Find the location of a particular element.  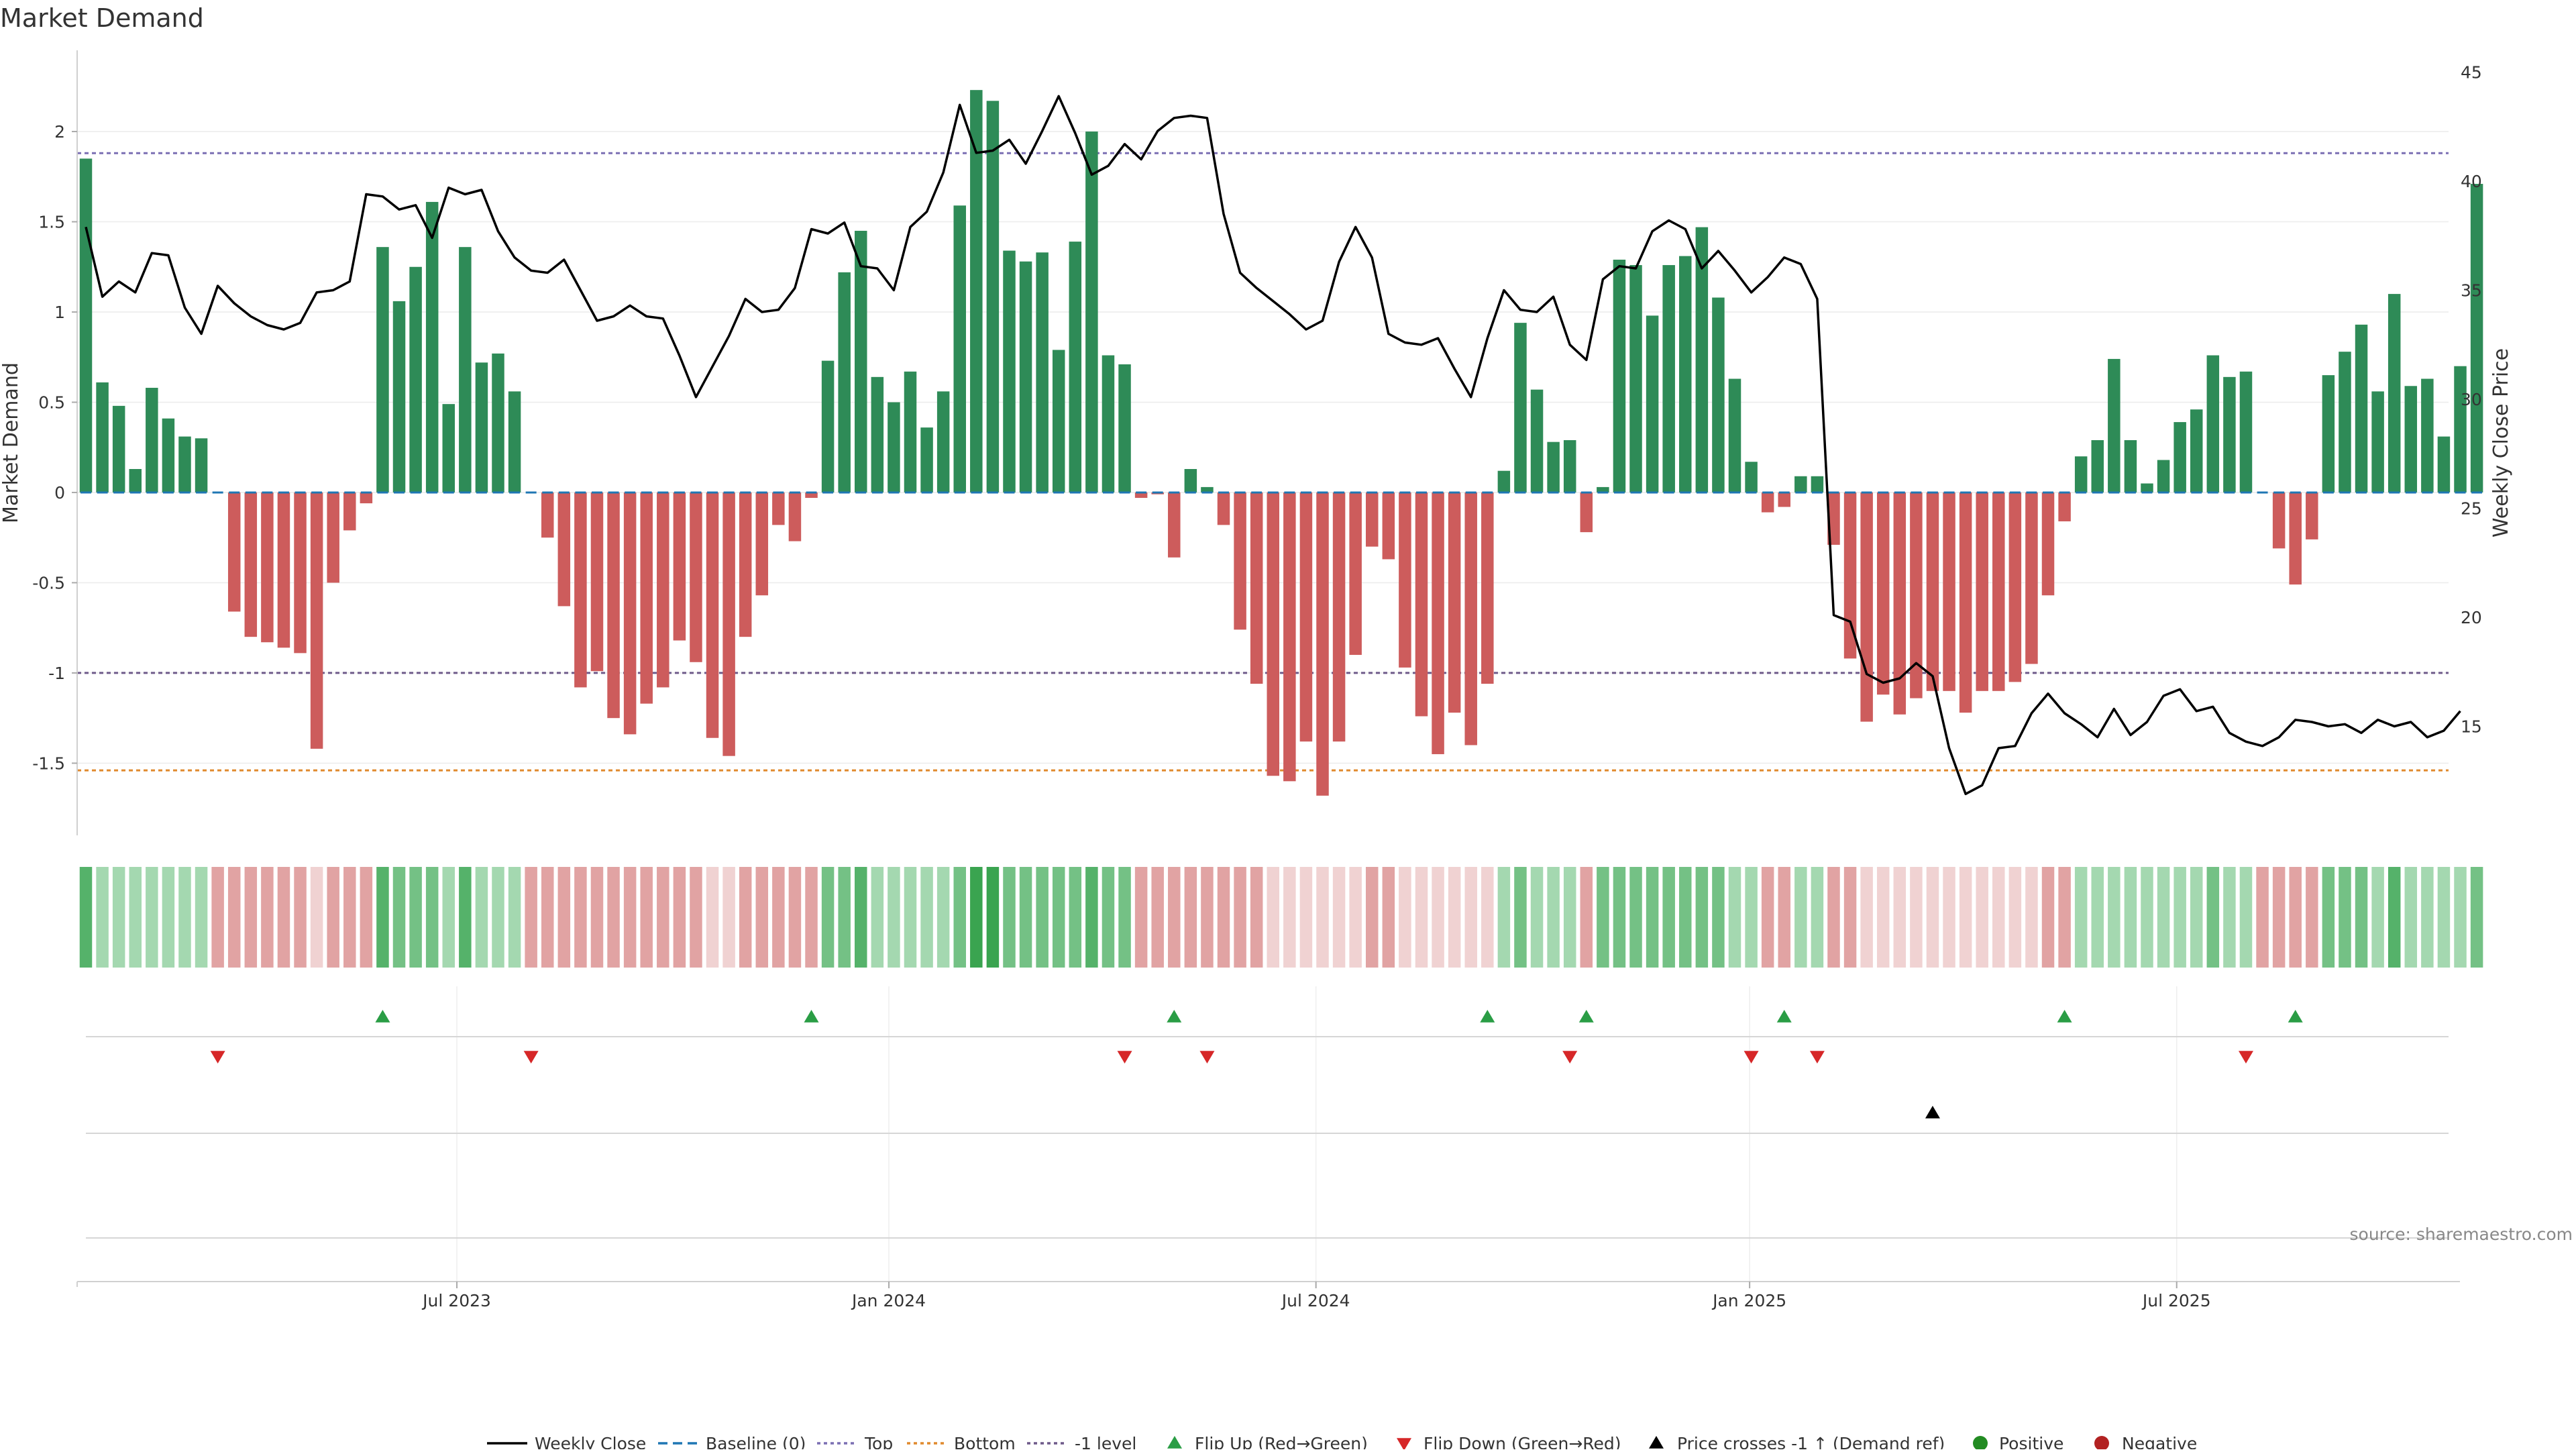

legend-item-flip-down: Flip Down (Green→Red) is located at coordinates (1509, 1443).